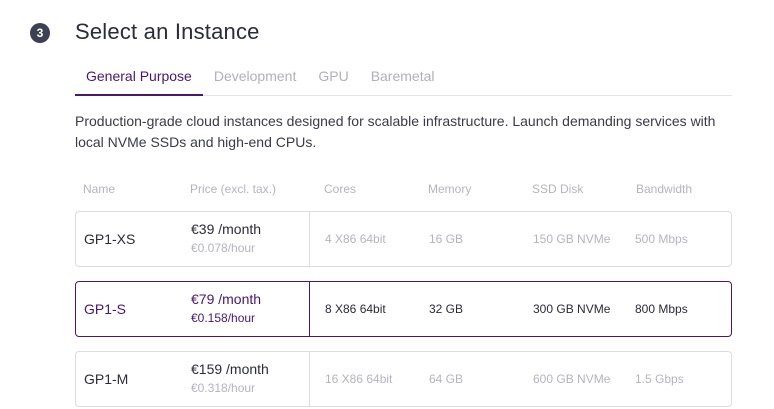  What do you see at coordinates (40, 33) in the screenshot?
I see `step-number-badge: 3` at bounding box center [40, 33].